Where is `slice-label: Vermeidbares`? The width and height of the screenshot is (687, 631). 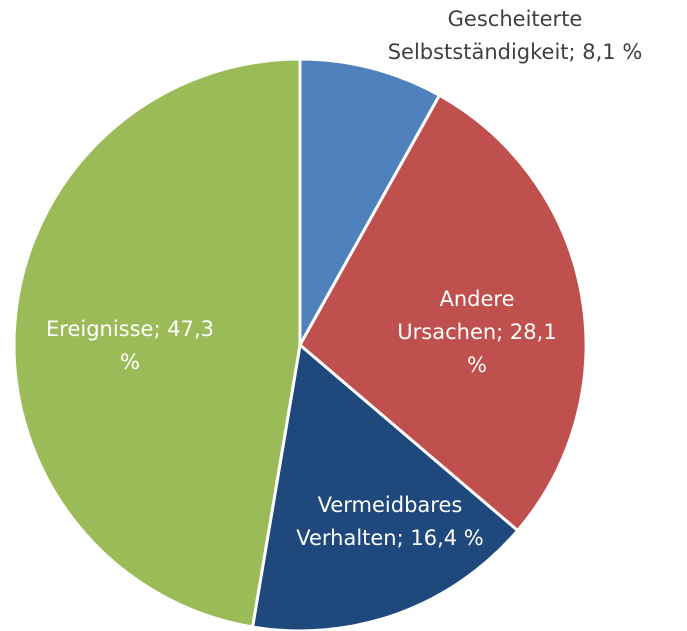
slice-label: Vermeidbares is located at coordinates (390, 505).